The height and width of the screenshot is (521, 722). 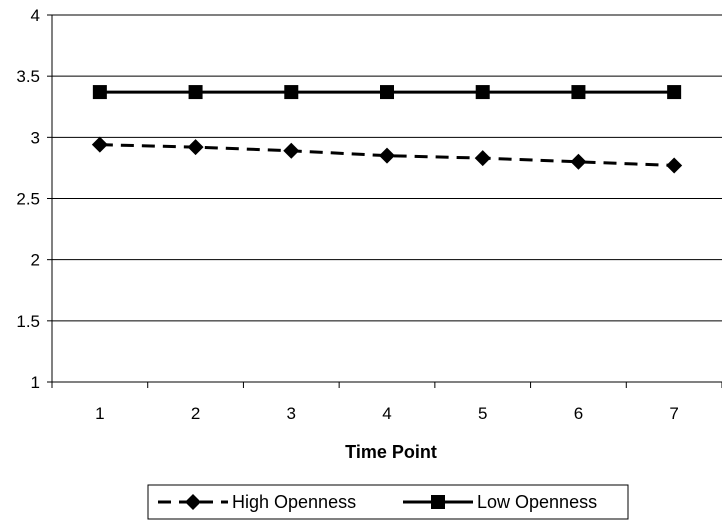 I want to click on x-tick-label: 5, so click(x=482, y=413).